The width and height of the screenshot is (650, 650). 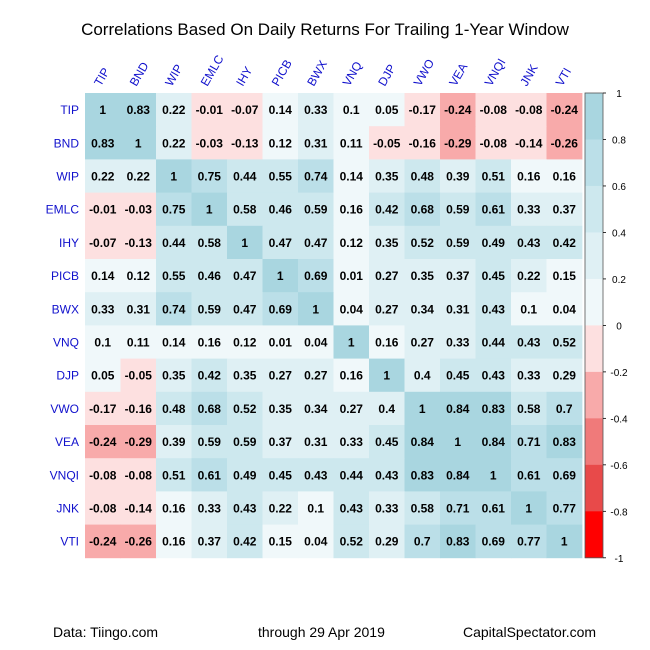 What do you see at coordinates (494, 343) in the screenshot?
I see `cell-value-label: 0.44` at bounding box center [494, 343].